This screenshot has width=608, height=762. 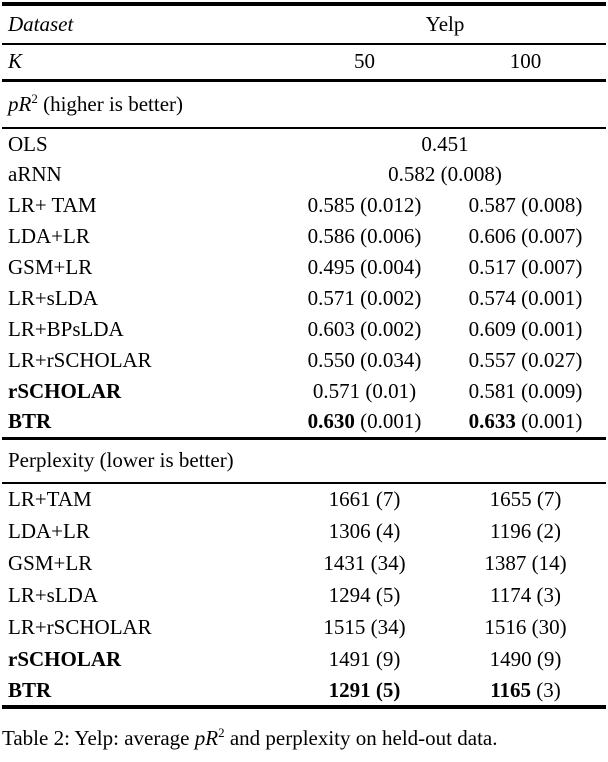 What do you see at coordinates (552, 391) in the screenshot?
I see `std-error: (0.009)` at bounding box center [552, 391].